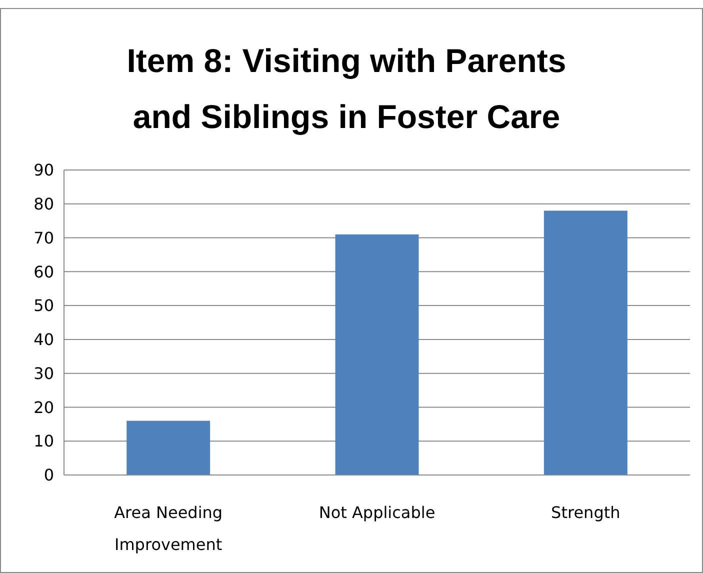  What do you see at coordinates (44, 272) in the screenshot?
I see `y-tick-label: 60` at bounding box center [44, 272].